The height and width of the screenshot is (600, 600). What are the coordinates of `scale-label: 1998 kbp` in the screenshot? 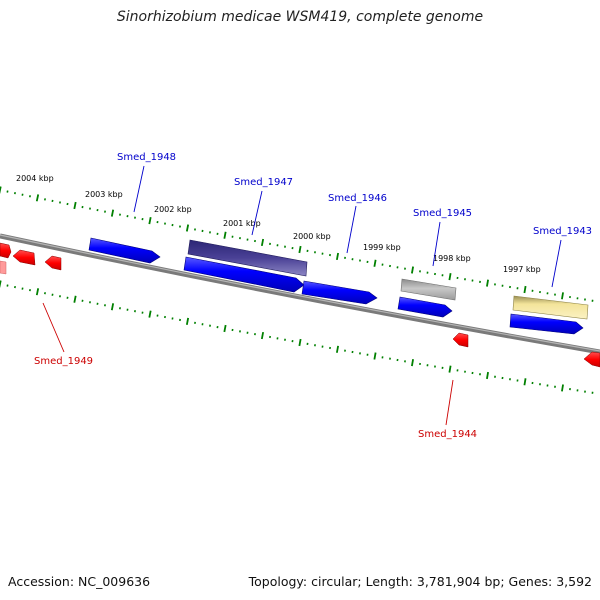 It's located at (452, 258).